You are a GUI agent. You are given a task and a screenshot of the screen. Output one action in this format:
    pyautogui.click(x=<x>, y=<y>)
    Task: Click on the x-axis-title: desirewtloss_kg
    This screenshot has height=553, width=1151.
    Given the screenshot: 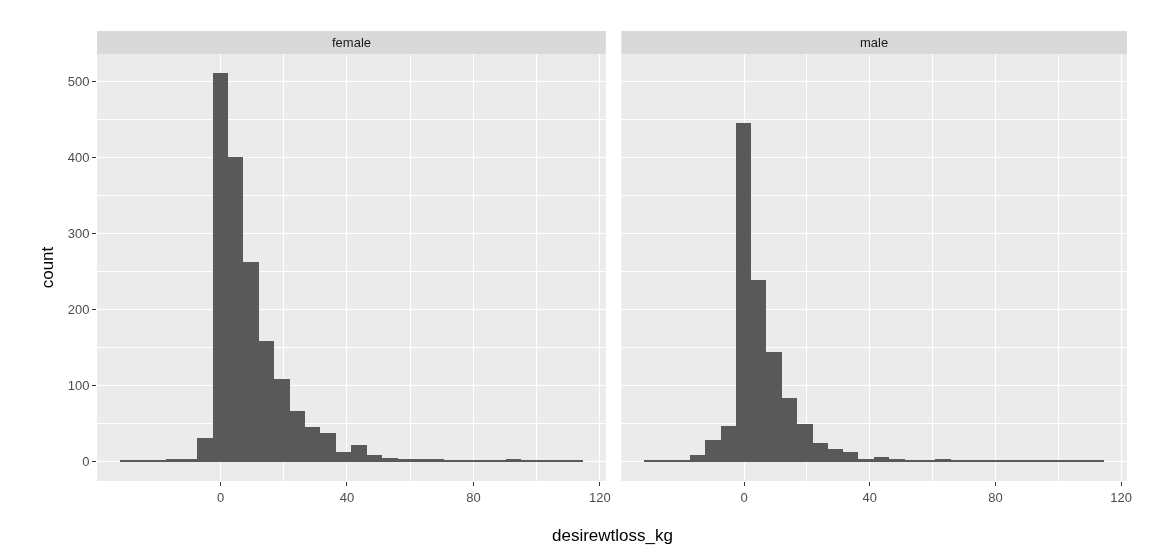 What is the action you would take?
    pyautogui.click(x=612, y=535)
    